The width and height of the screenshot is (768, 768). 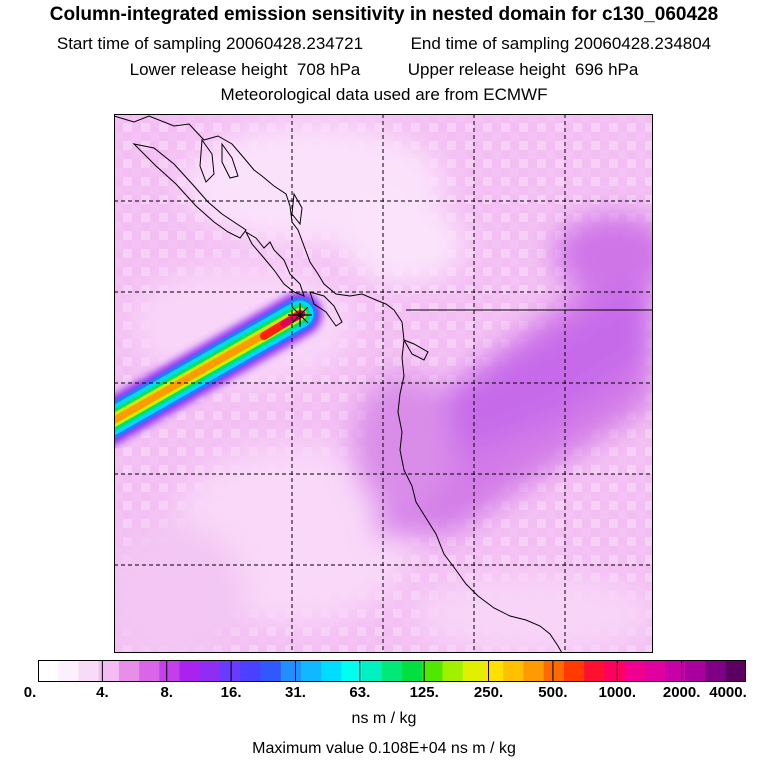 I want to click on start-time-label: Start time of sampling, so click(x=139, y=43).